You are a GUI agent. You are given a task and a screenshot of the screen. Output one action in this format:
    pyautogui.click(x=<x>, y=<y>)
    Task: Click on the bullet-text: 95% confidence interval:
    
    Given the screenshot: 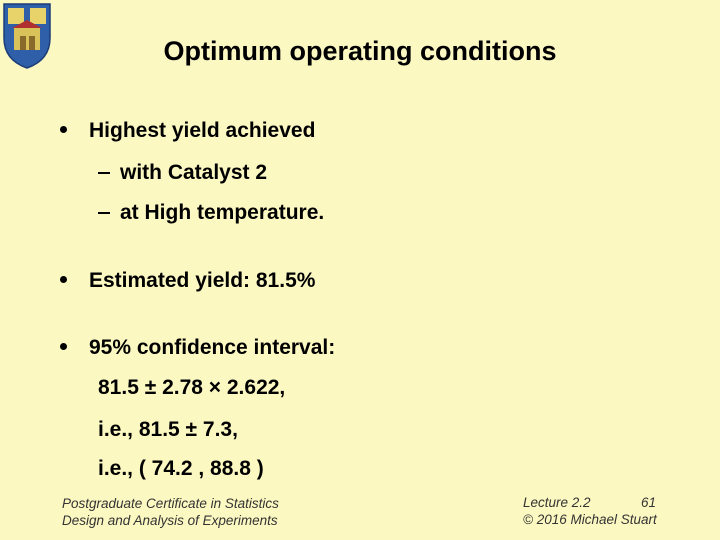 What is the action you would take?
    pyautogui.click(x=212, y=347)
    